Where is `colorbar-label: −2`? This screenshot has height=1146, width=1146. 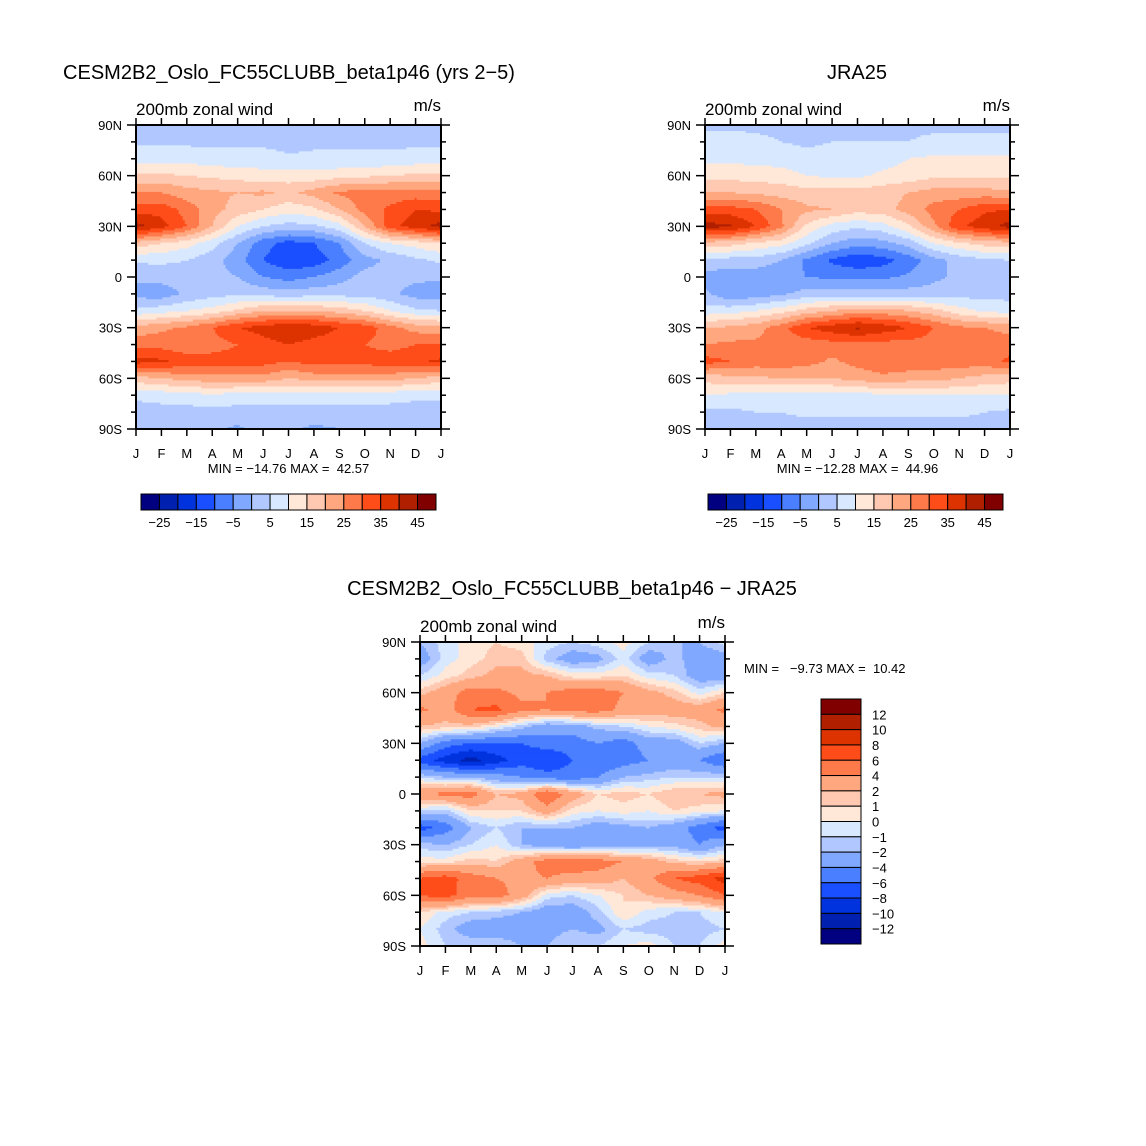 colorbar-label: −2 is located at coordinates (879, 852).